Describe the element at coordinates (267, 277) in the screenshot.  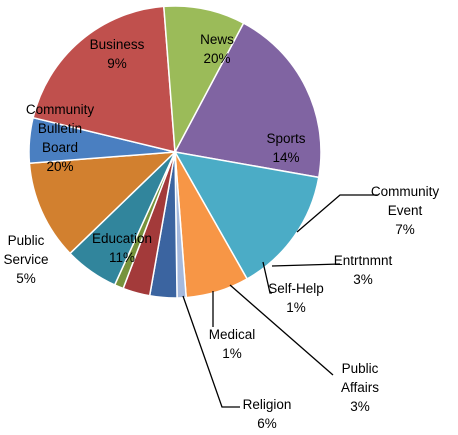
I see `leader-line-self-help` at that location.